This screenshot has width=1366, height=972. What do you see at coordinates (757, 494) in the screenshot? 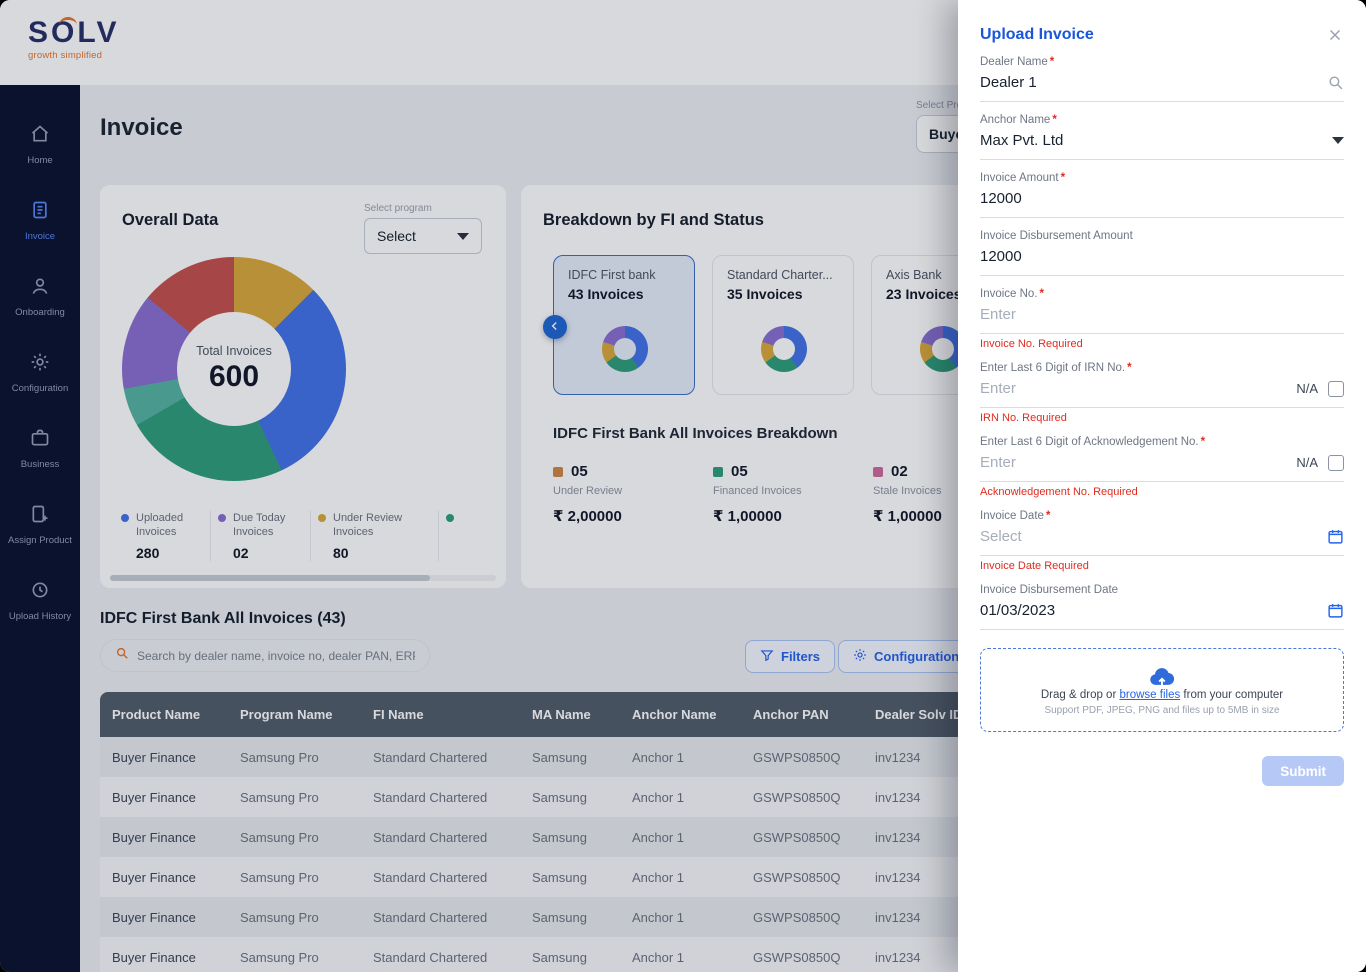
I see `stat-financed: 05 Financed Invoices ₹ 1,00000` at bounding box center [757, 494].